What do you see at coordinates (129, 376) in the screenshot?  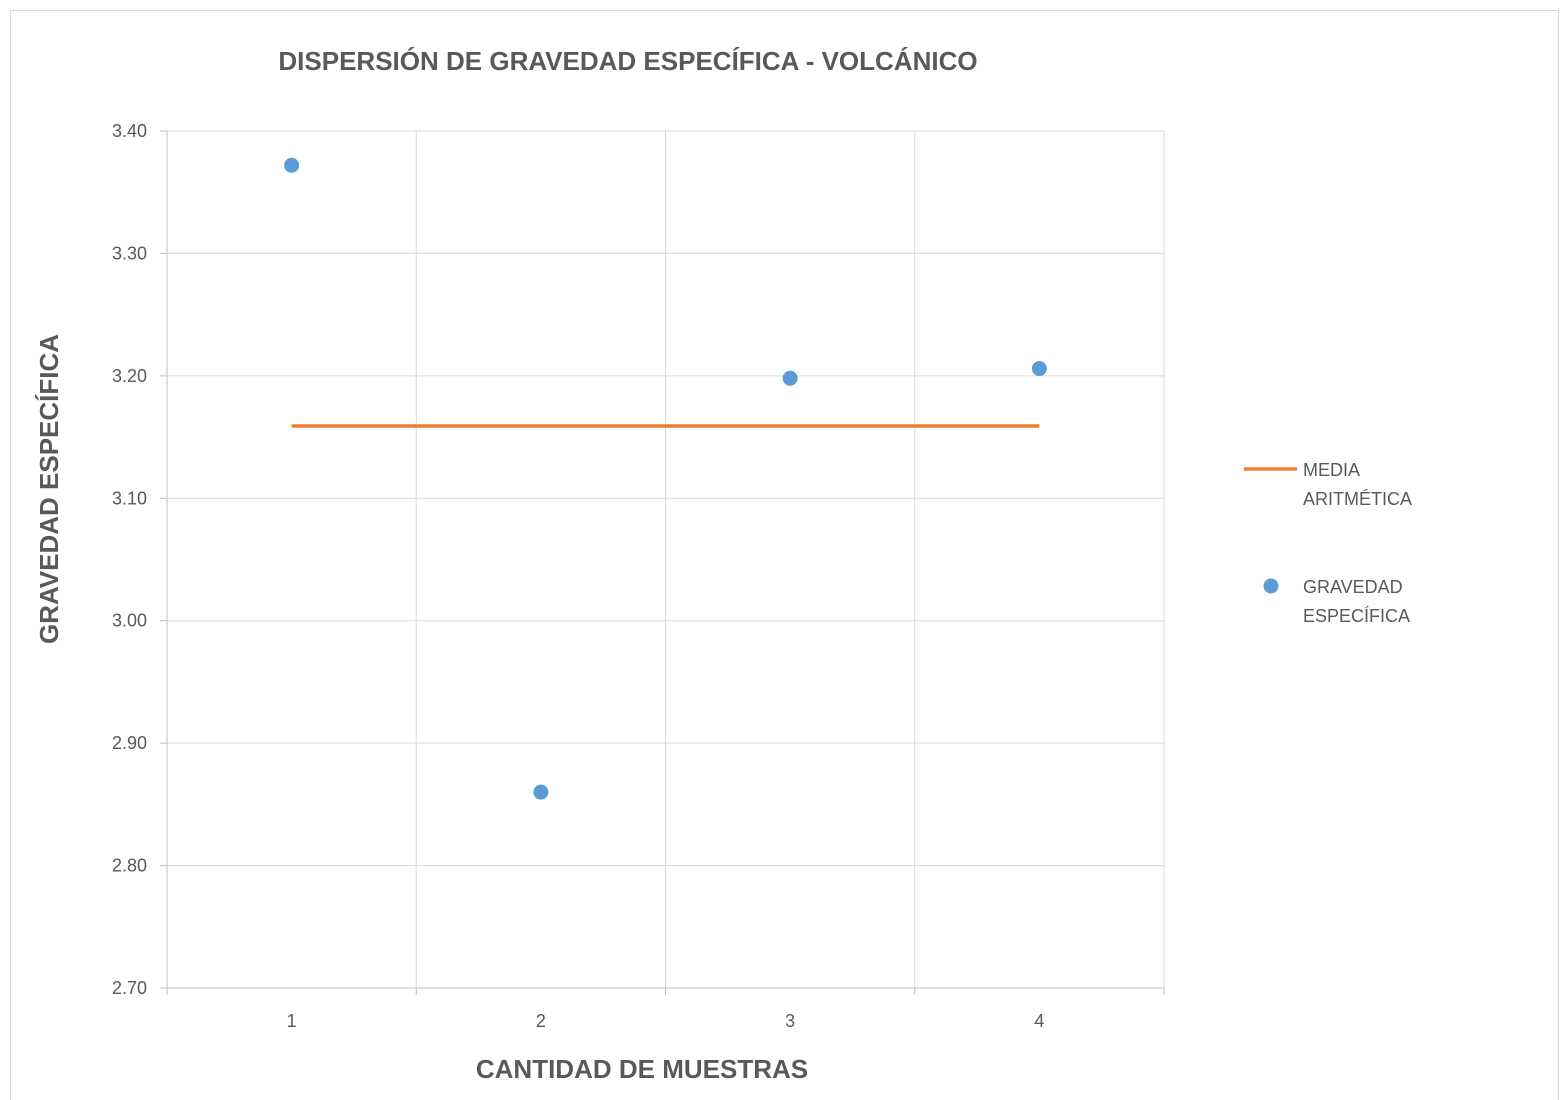 I see `y-tick-label: 3.20` at bounding box center [129, 376].